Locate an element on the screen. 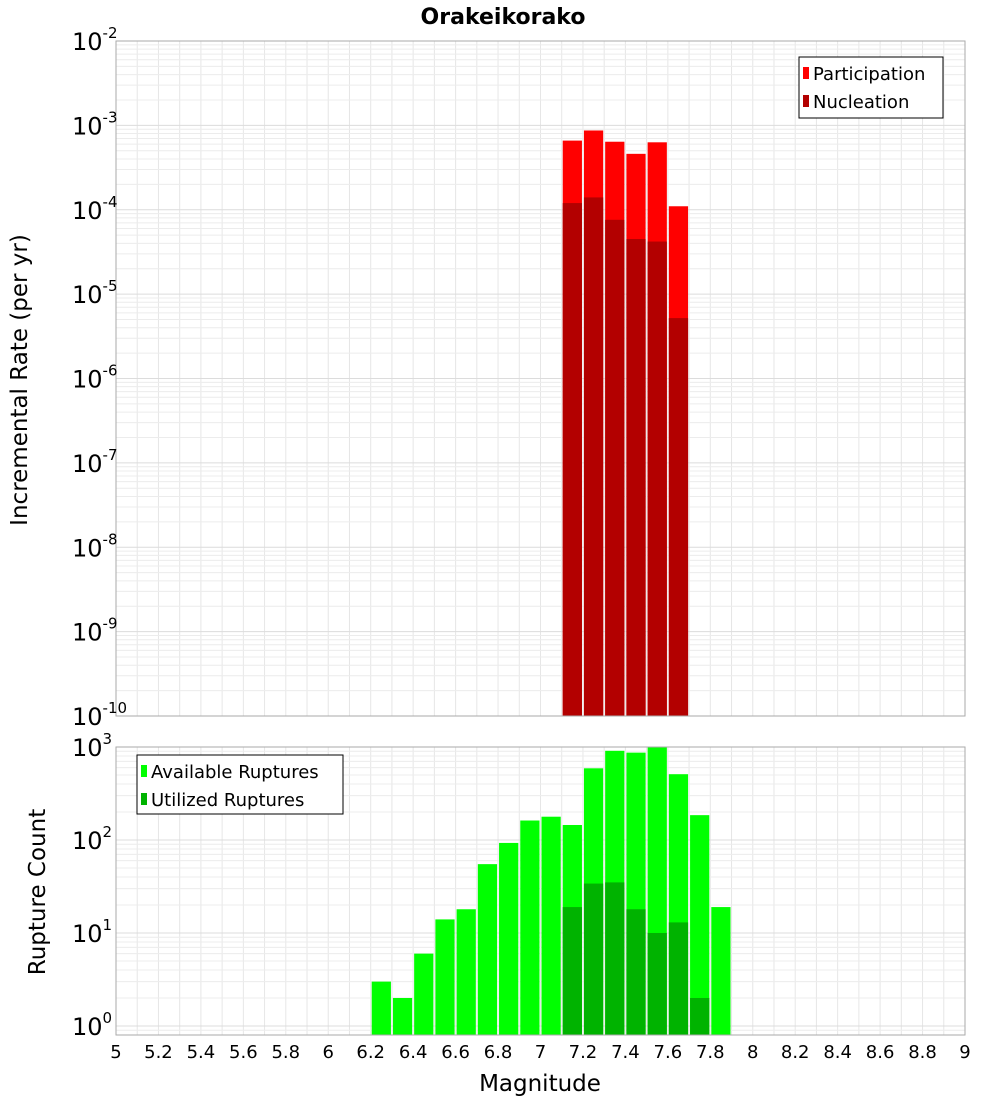 The height and width of the screenshot is (1100, 1000). x-tick-label: 6.6 is located at coordinates (455, 1052).